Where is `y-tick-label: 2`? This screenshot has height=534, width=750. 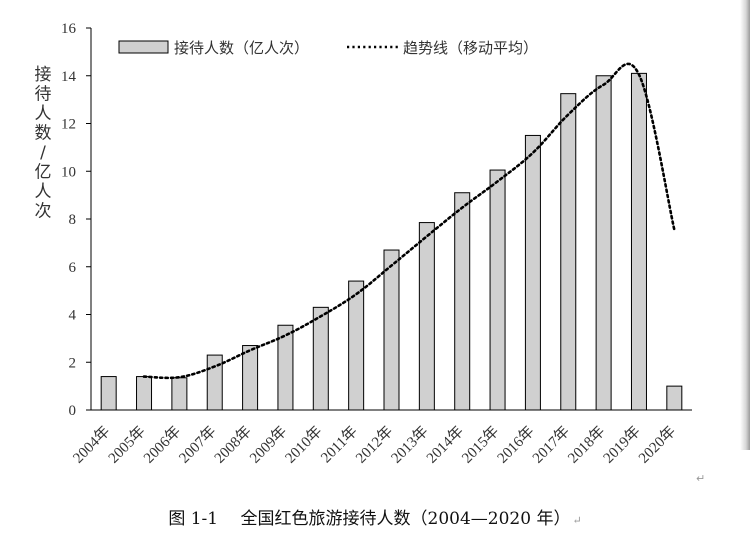 y-tick-label: 2 is located at coordinates (73, 363).